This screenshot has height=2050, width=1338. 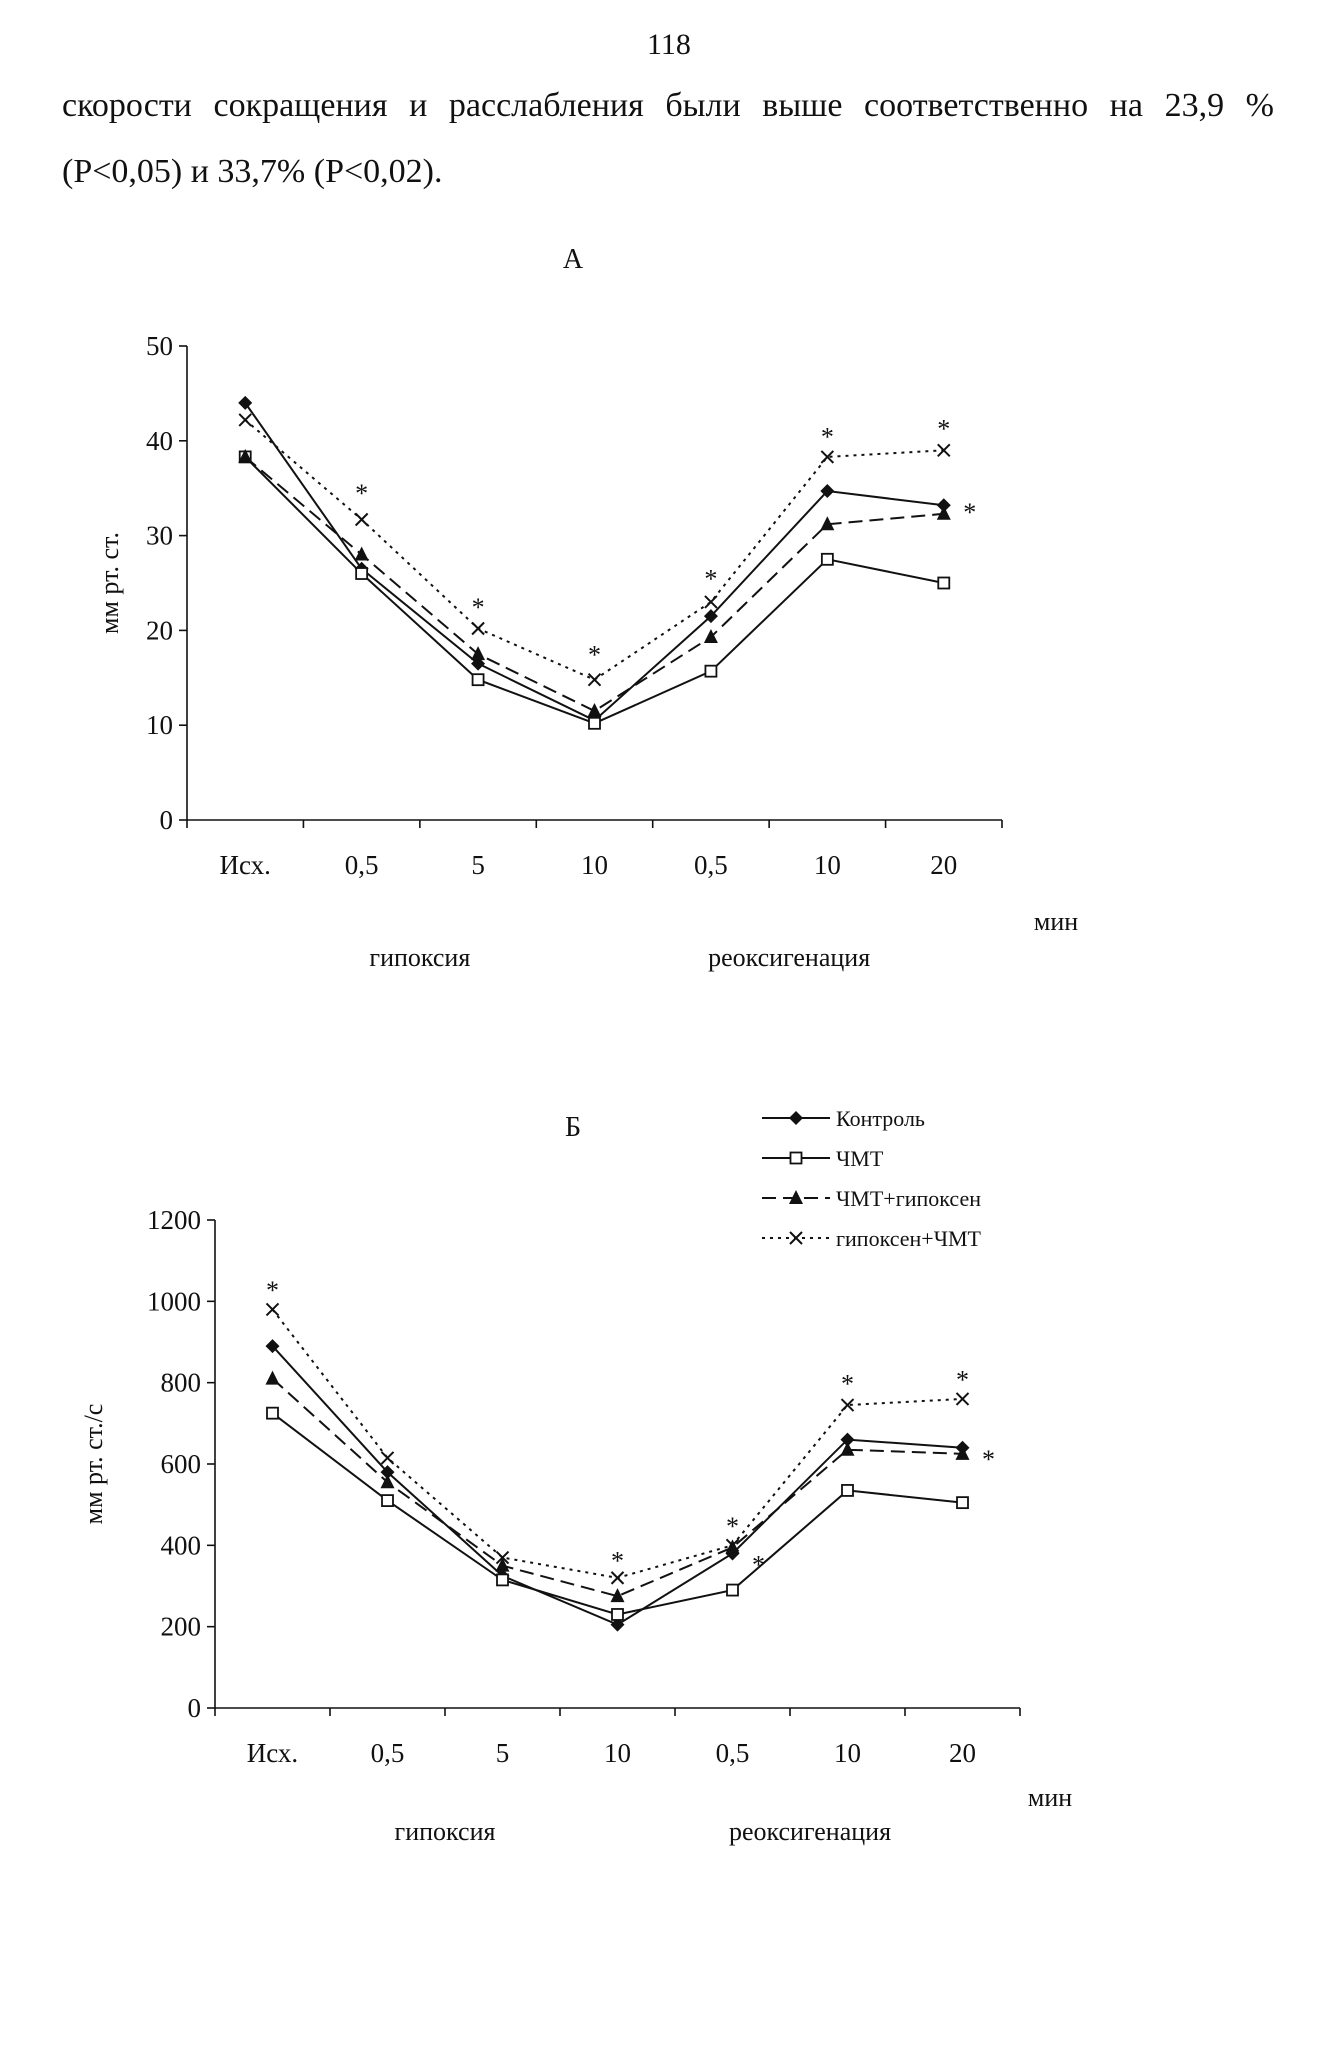 I want to click on legend-label: Контроль, so click(x=880, y=1118).